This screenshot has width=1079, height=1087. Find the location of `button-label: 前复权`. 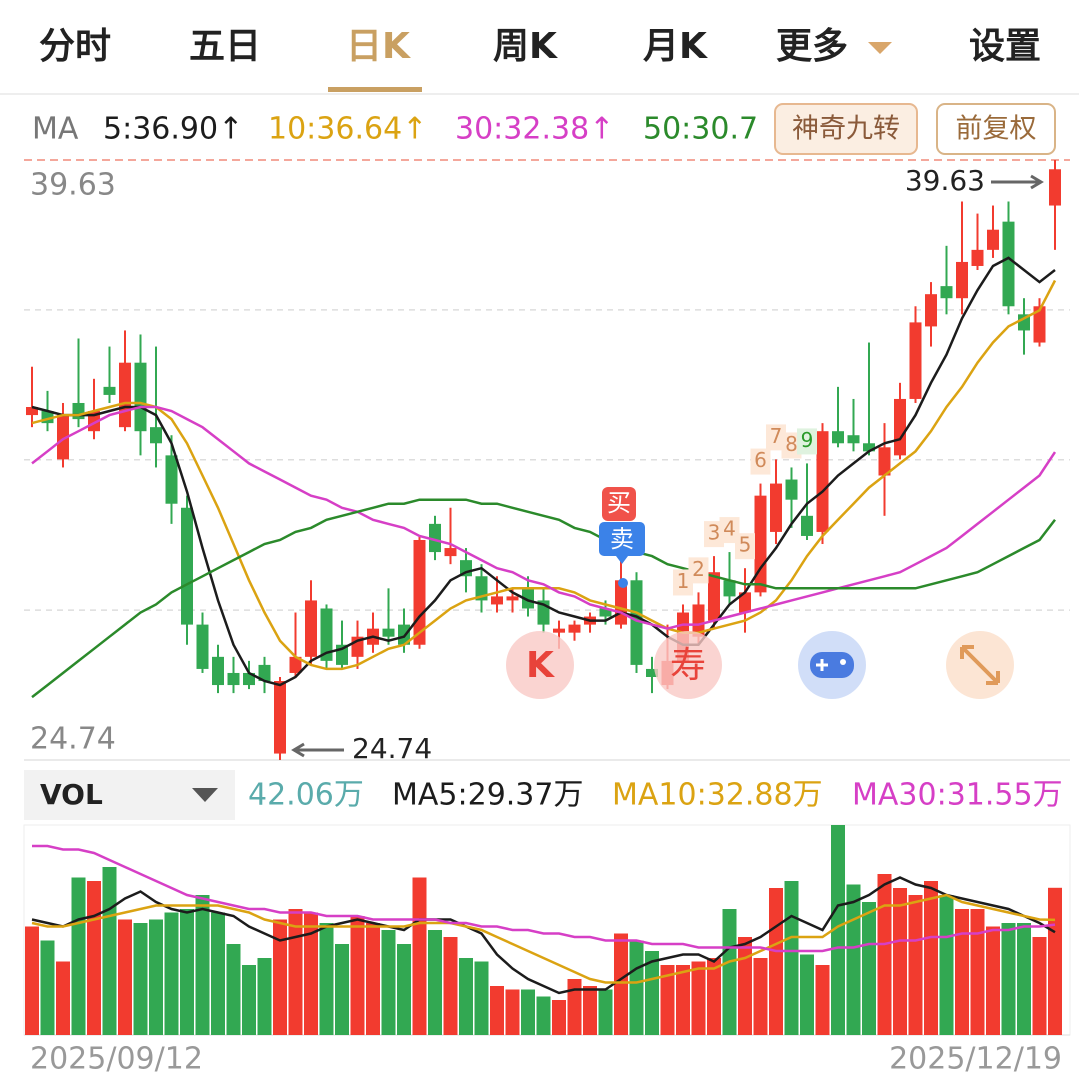

button-label: 前复权 is located at coordinates (996, 129).